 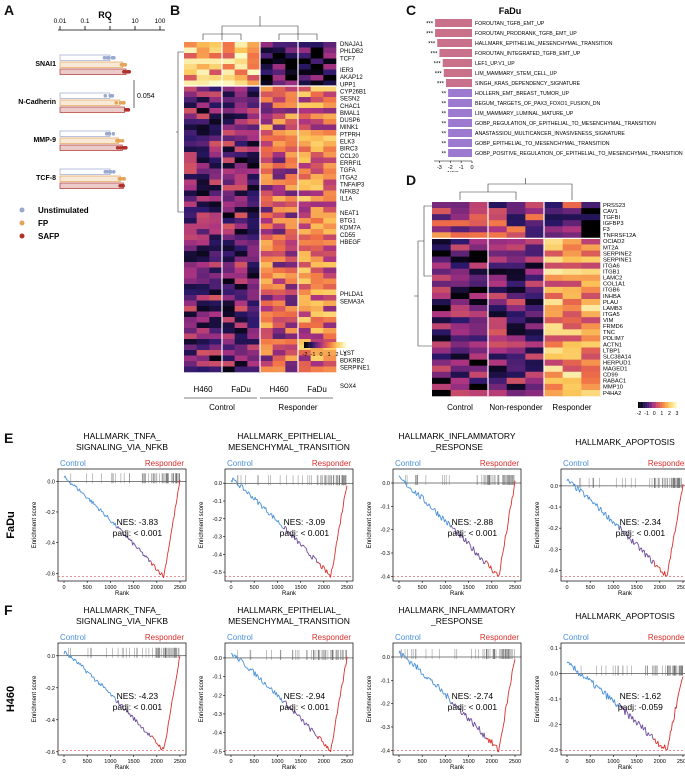 What do you see at coordinates (450, 168) in the screenshot?
I see `nes-tick: -2` at bounding box center [450, 168].